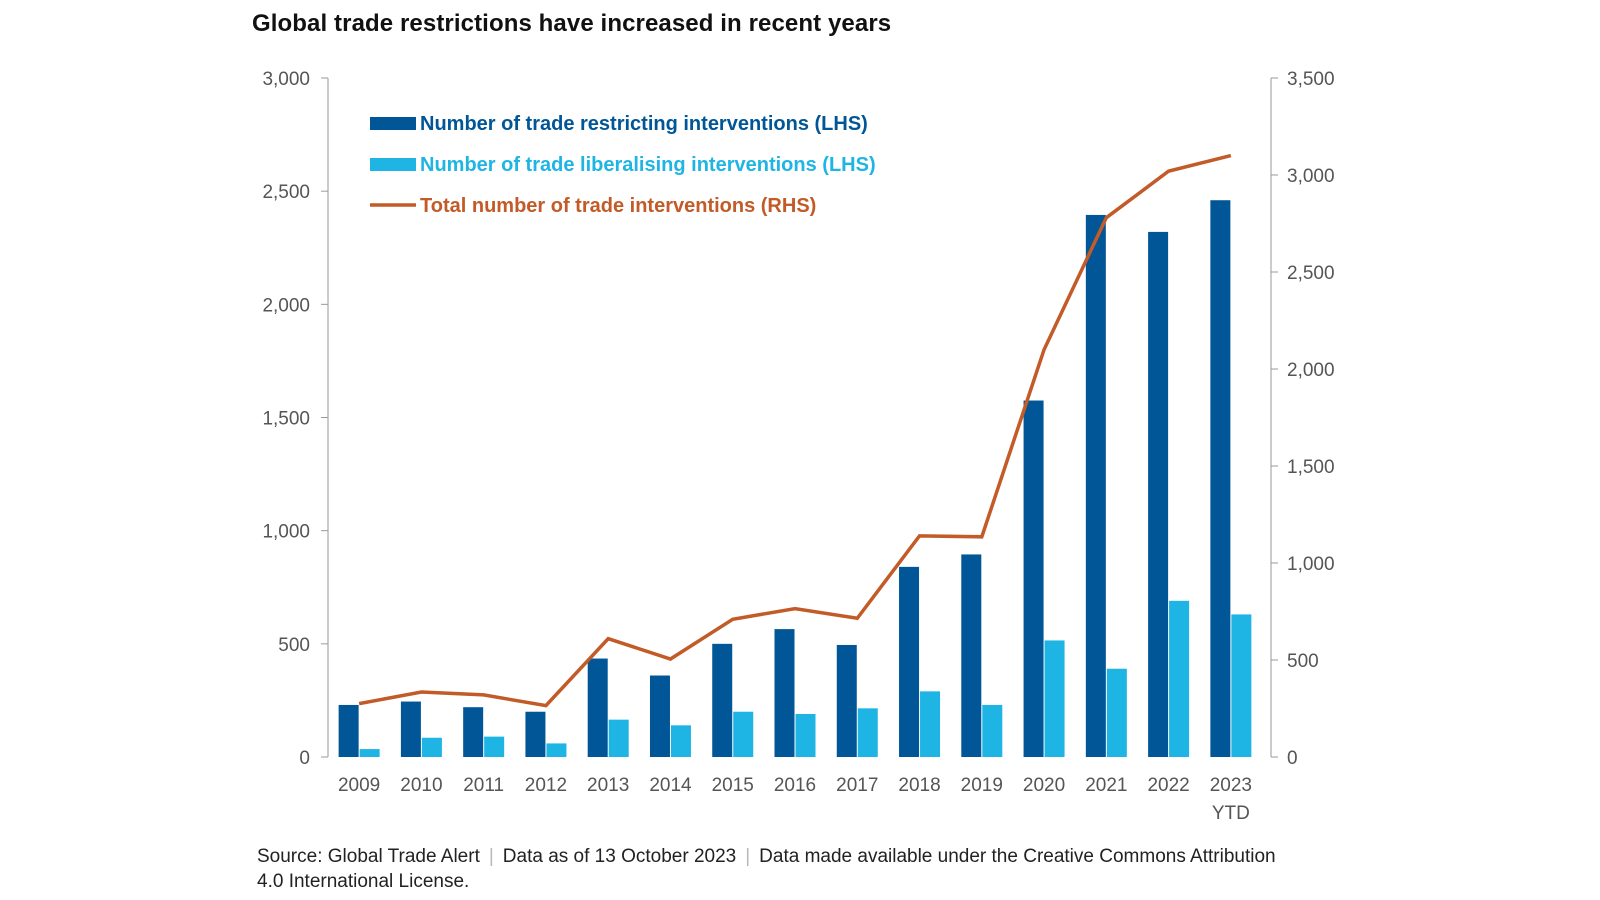  Describe the element at coordinates (546, 785) in the screenshot. I see `x-tick-label: 2012` at that location.